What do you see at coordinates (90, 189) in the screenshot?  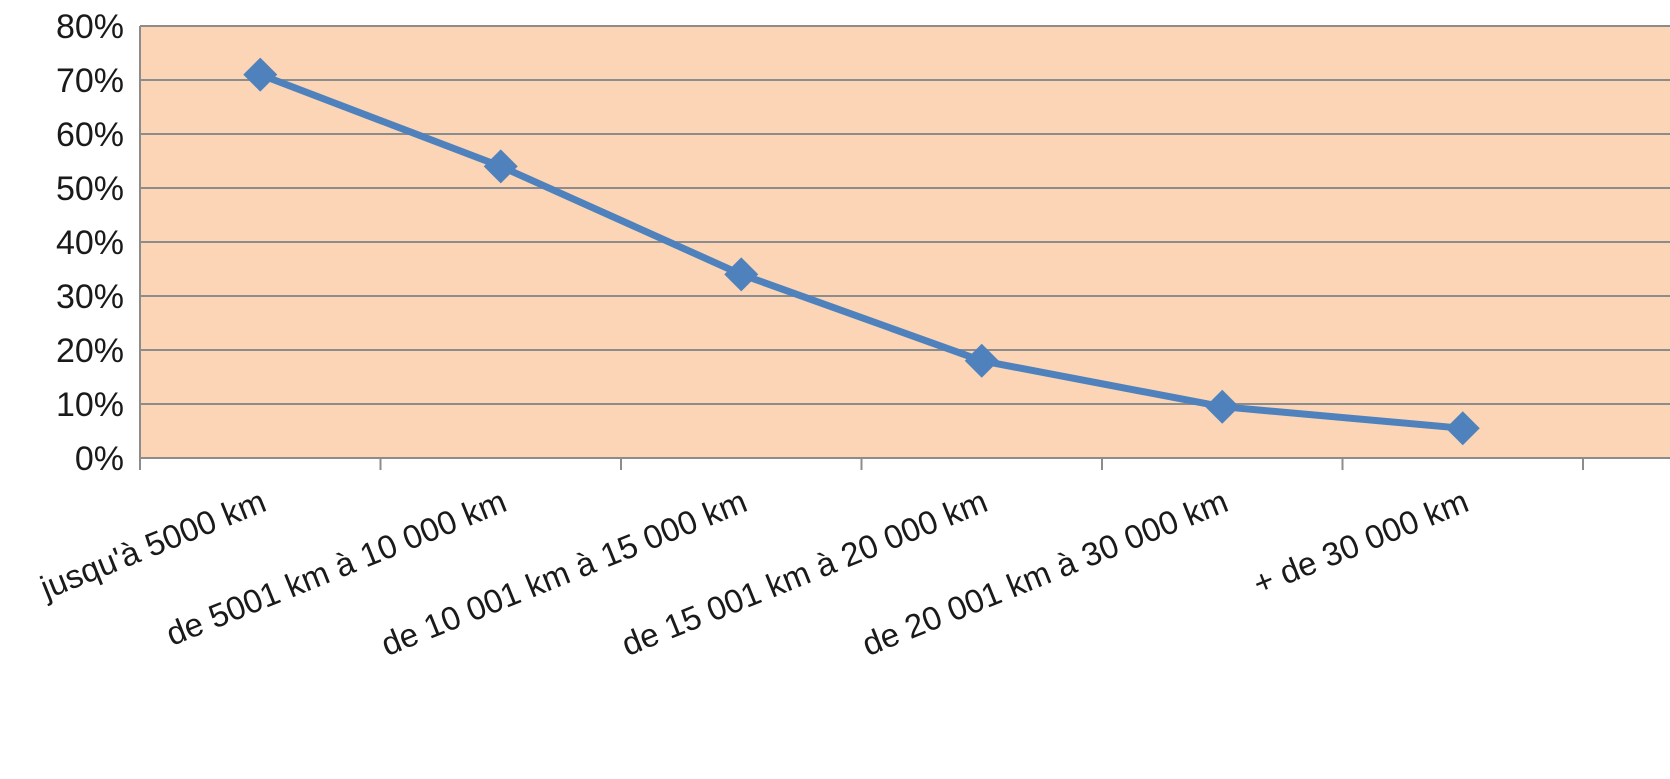 I see `y-tick-label: 50%` at bounding box center [90, 189].